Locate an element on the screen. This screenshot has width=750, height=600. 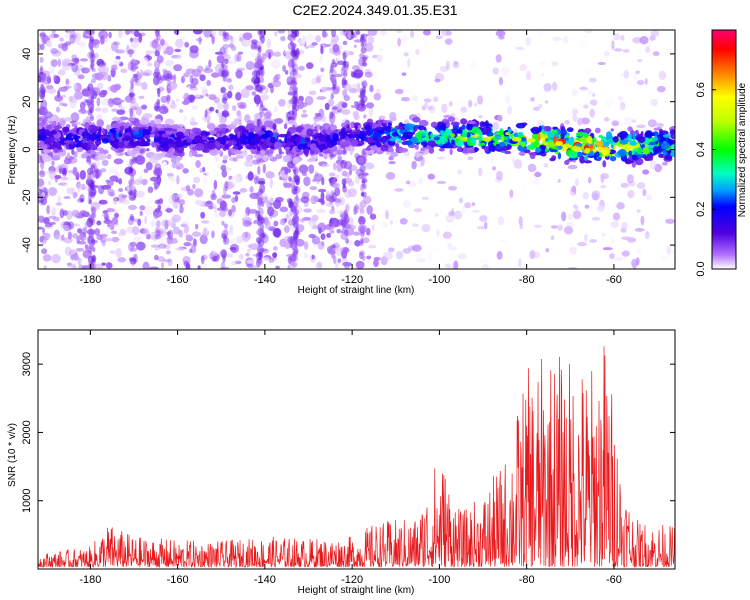
x-tick-label: -100 is located at coordinates (439, 580).